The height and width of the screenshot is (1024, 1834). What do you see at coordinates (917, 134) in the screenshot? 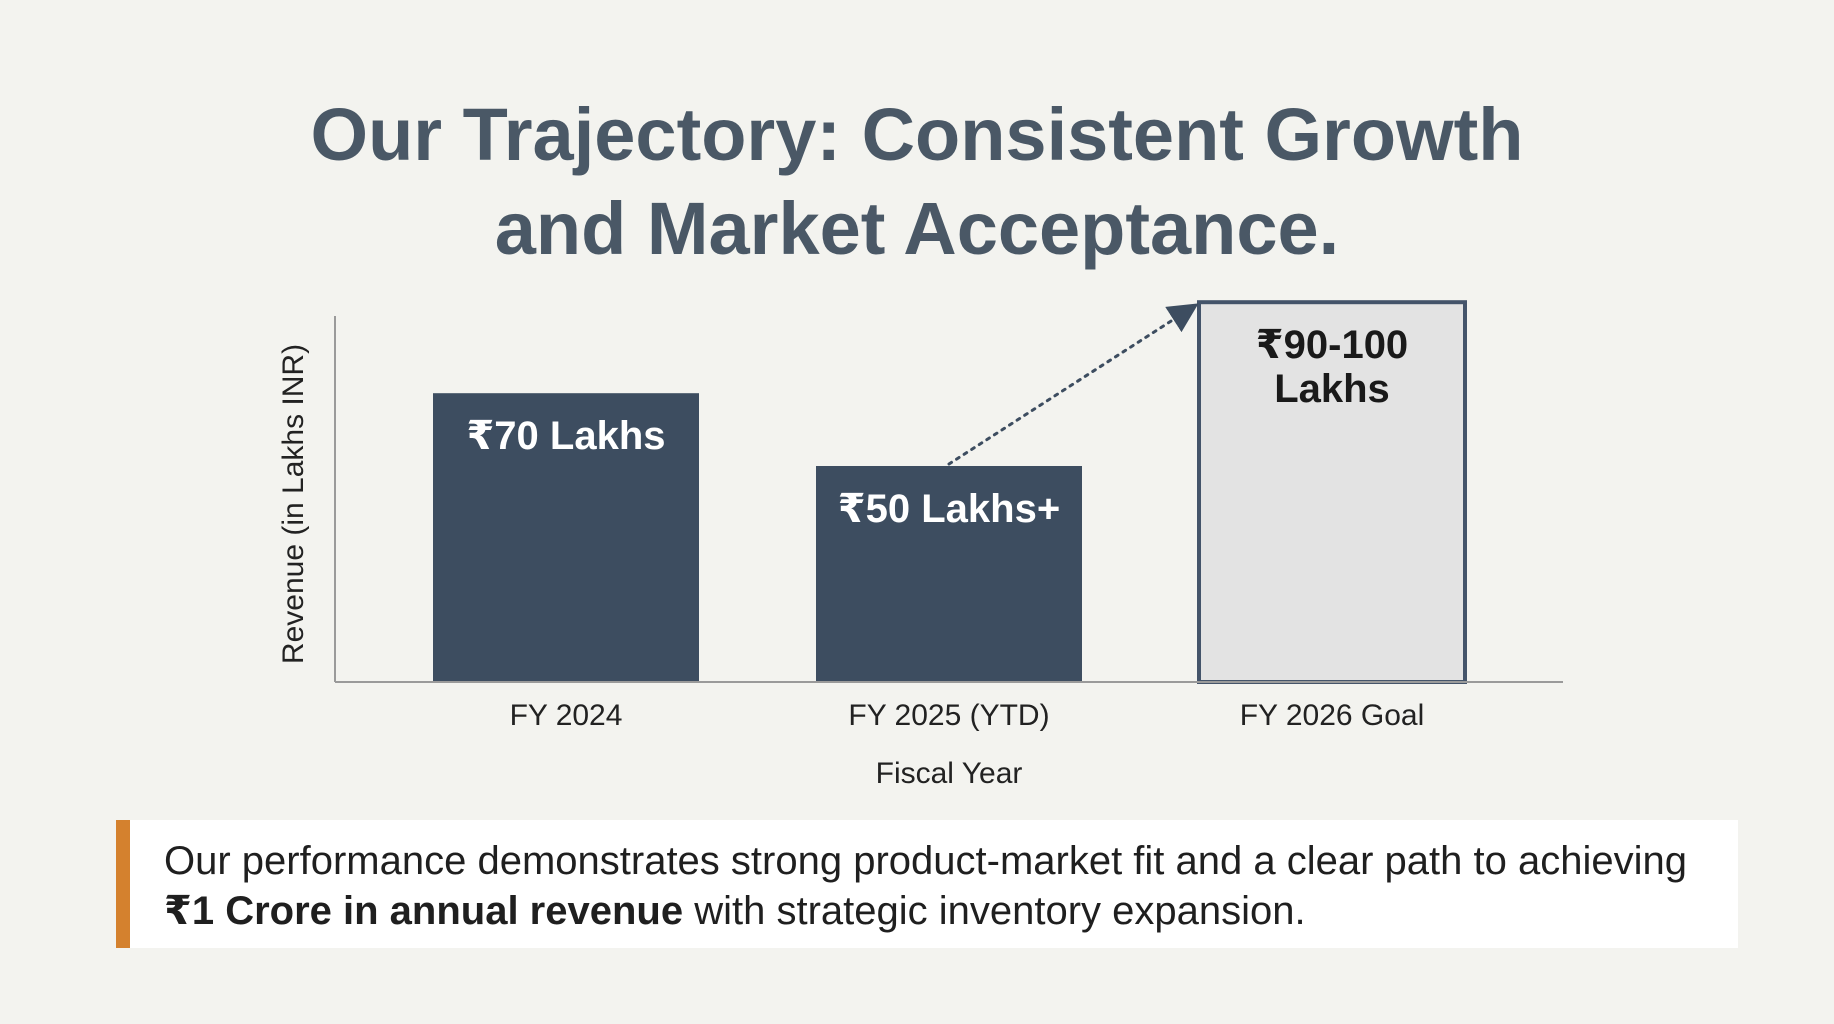
I see `title-line-1: Our Trajectory: Consistent Growth` at bounding box center [917, 134].